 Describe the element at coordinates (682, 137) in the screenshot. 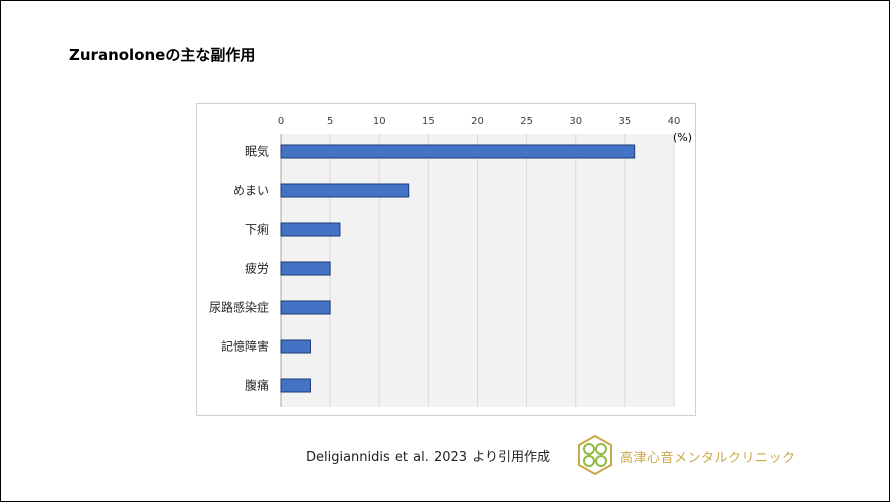

I see `unit-label: (%)` at that location.